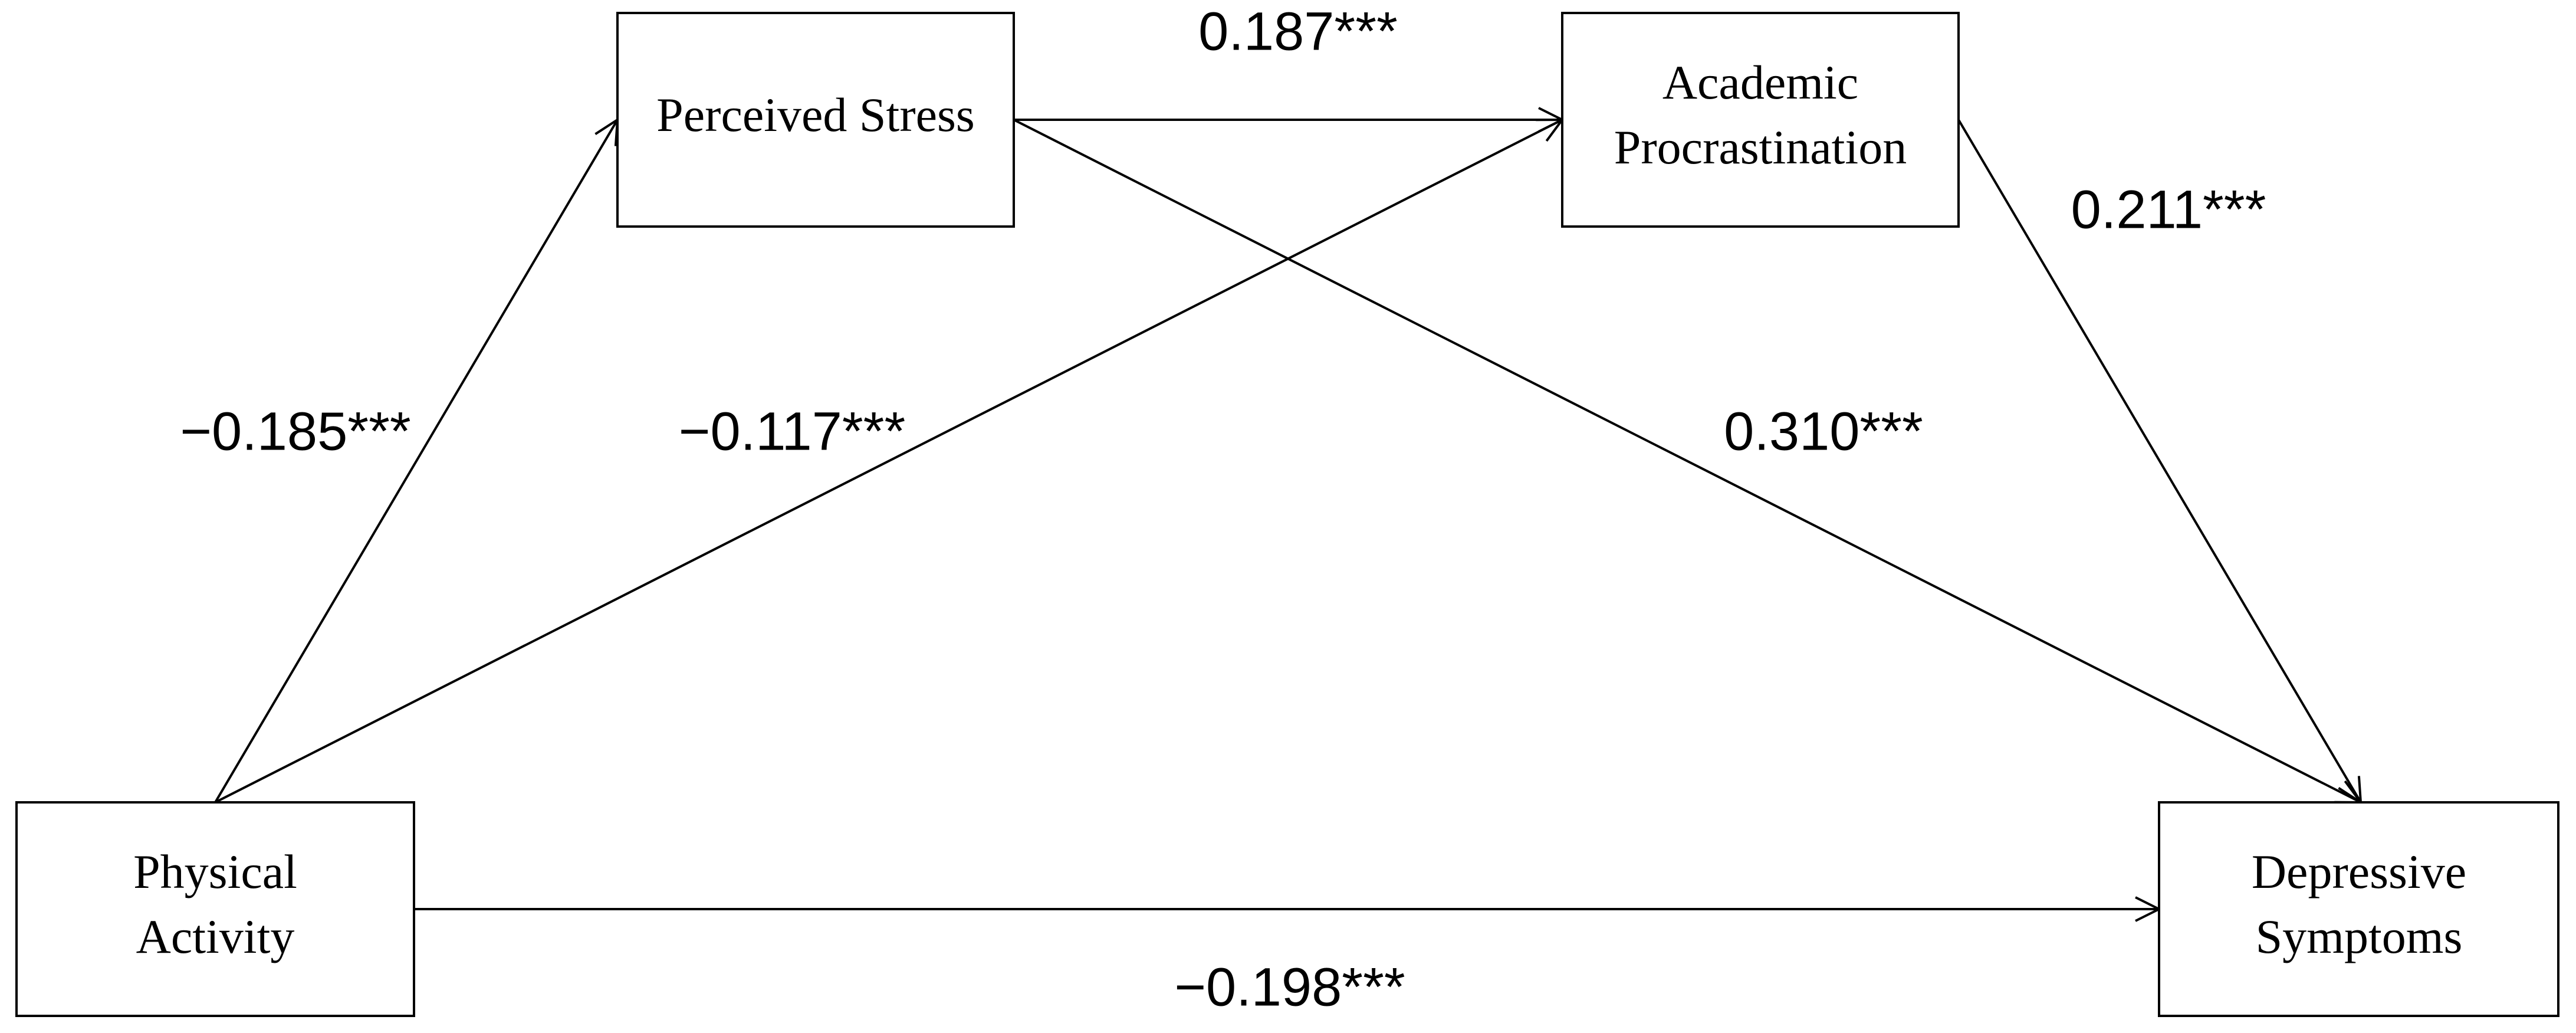 The width and height of the screenshot is (2576, 1033). What do you see at coordinates (215, 871) in the screenshot?
I see `node-label: Physical` at bounding box center [215, 871].